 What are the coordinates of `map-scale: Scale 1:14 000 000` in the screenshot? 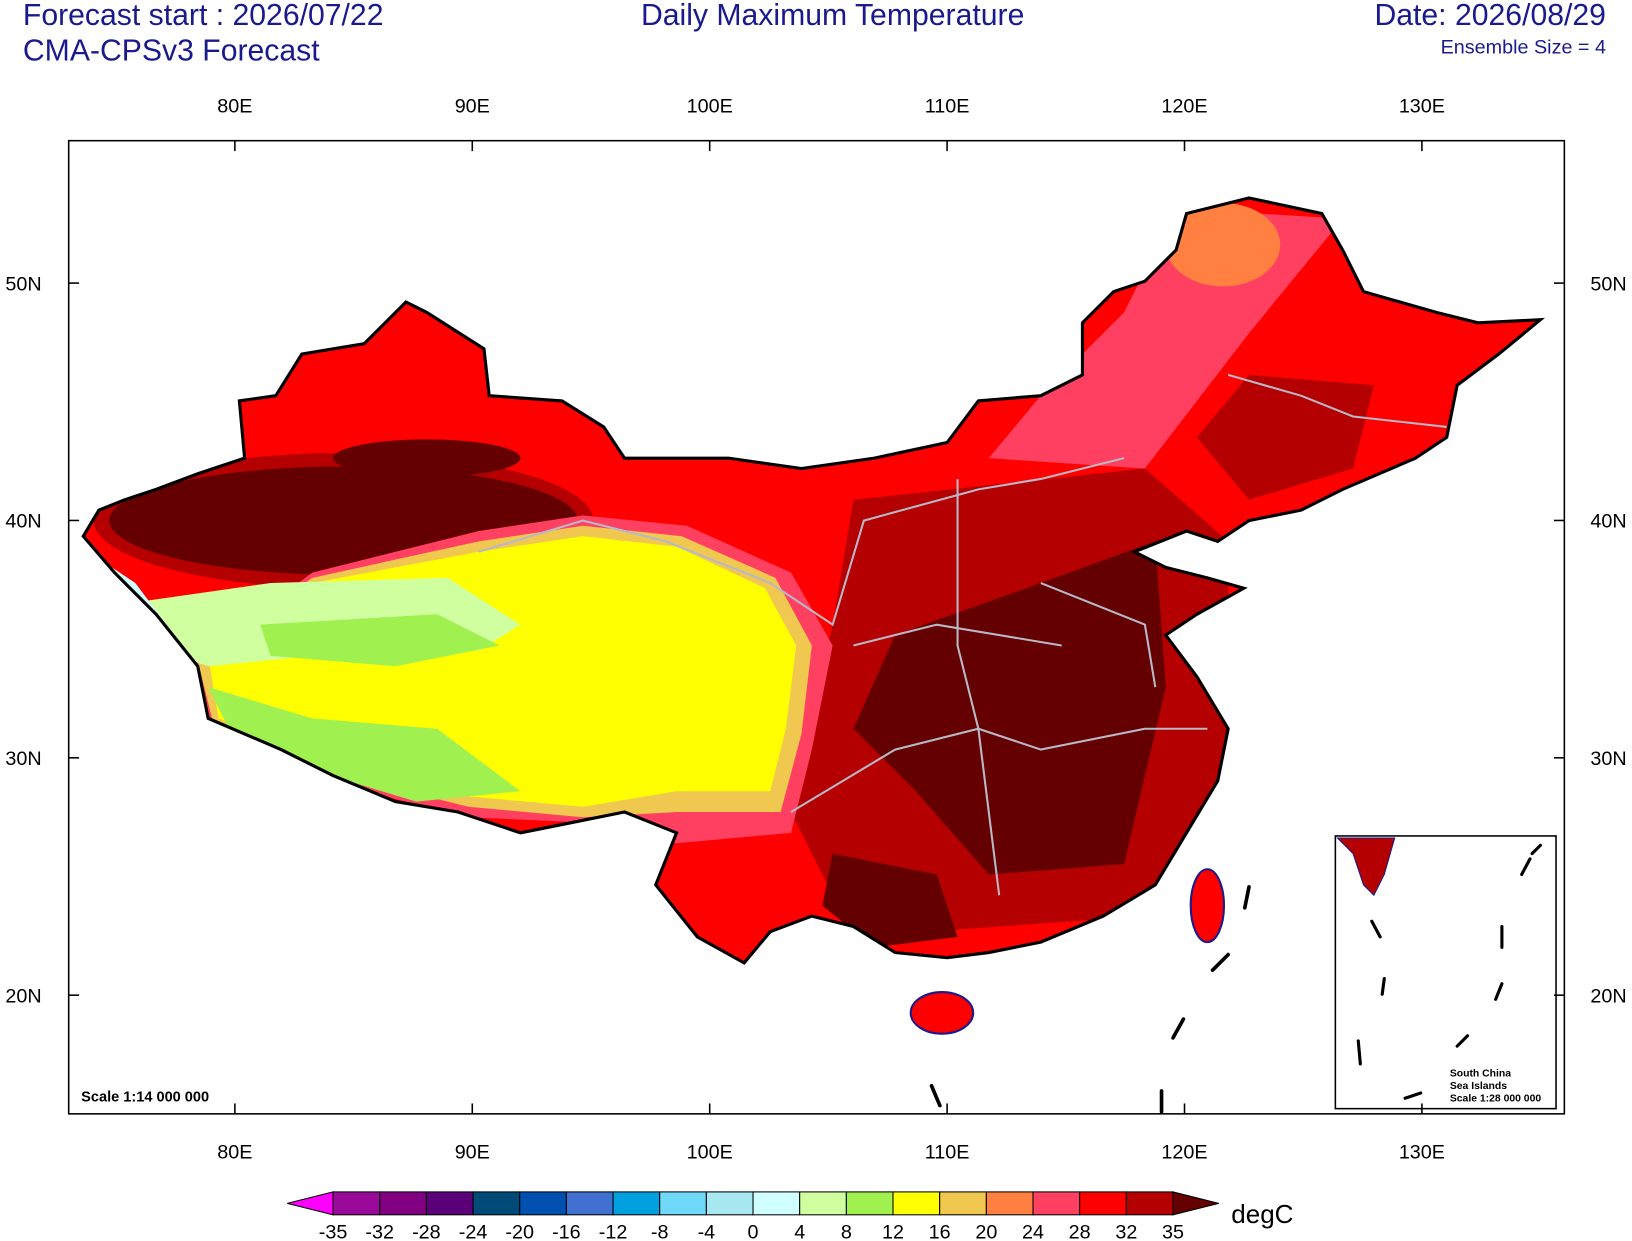 It's located at (145, 1097).